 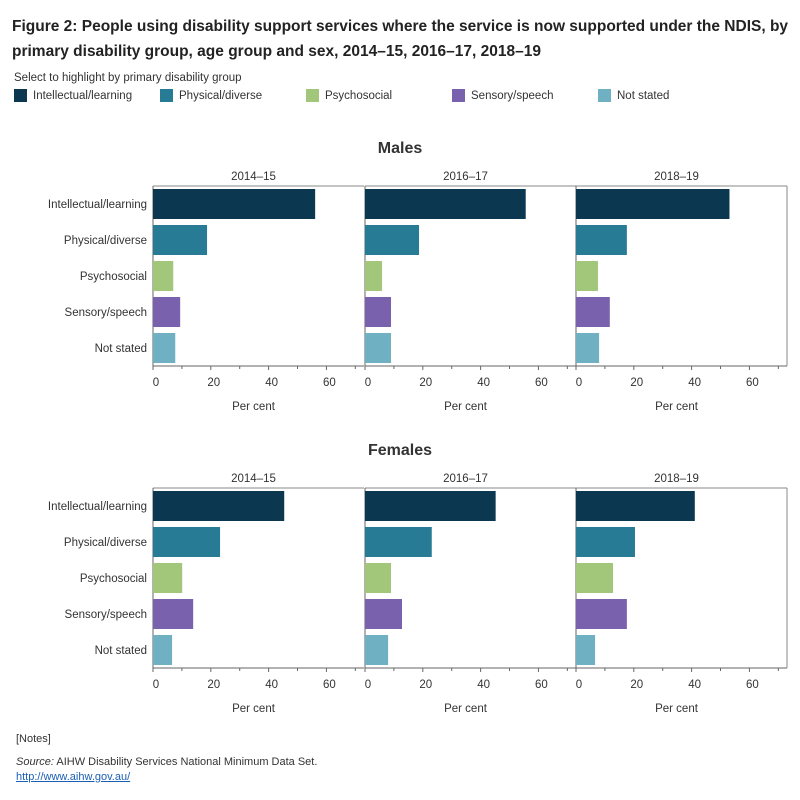 I want to click on legend-label: Intellectual/learning, so click(x=83, y=95).